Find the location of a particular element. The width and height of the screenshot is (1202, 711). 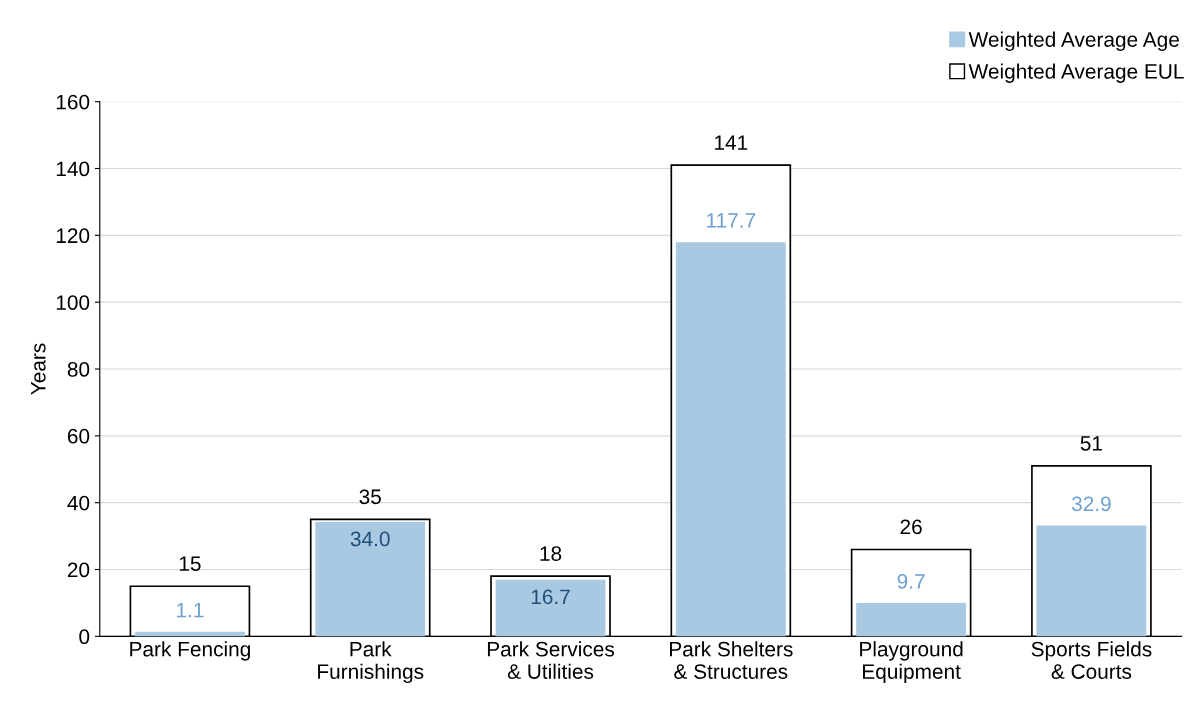

data-label: 18 is located at coordinates (551, 553).